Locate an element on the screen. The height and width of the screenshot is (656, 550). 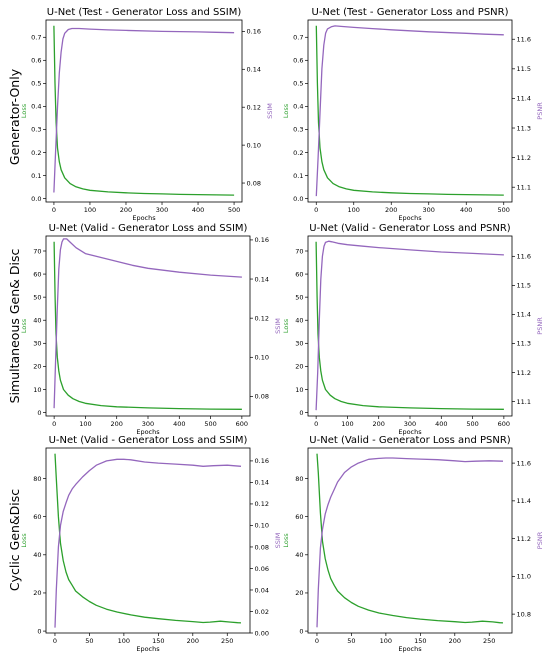
y-left-tick-label: 0.6 is located at coordinates (36, 61).